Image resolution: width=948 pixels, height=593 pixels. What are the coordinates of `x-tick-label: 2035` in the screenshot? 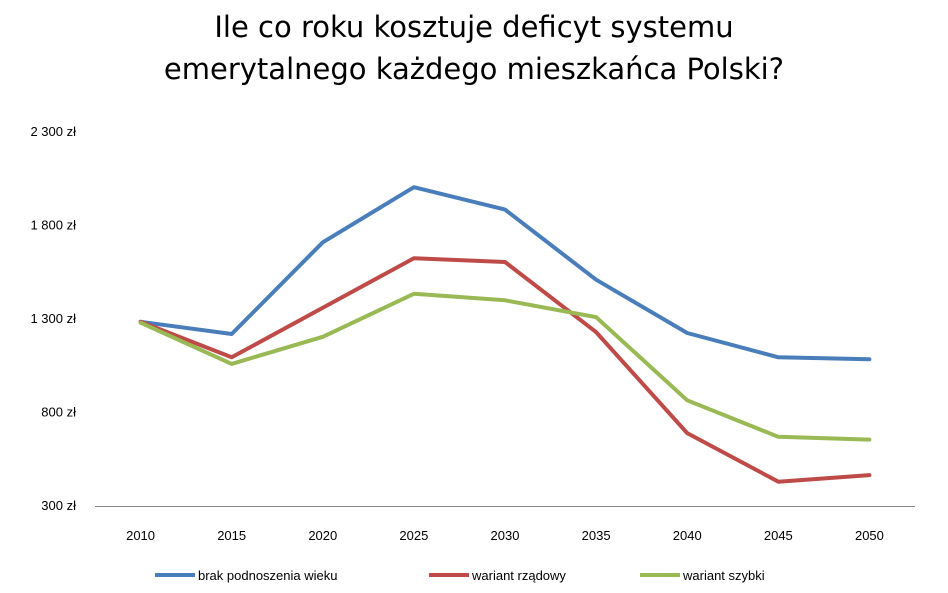 It's located at (596, 535).